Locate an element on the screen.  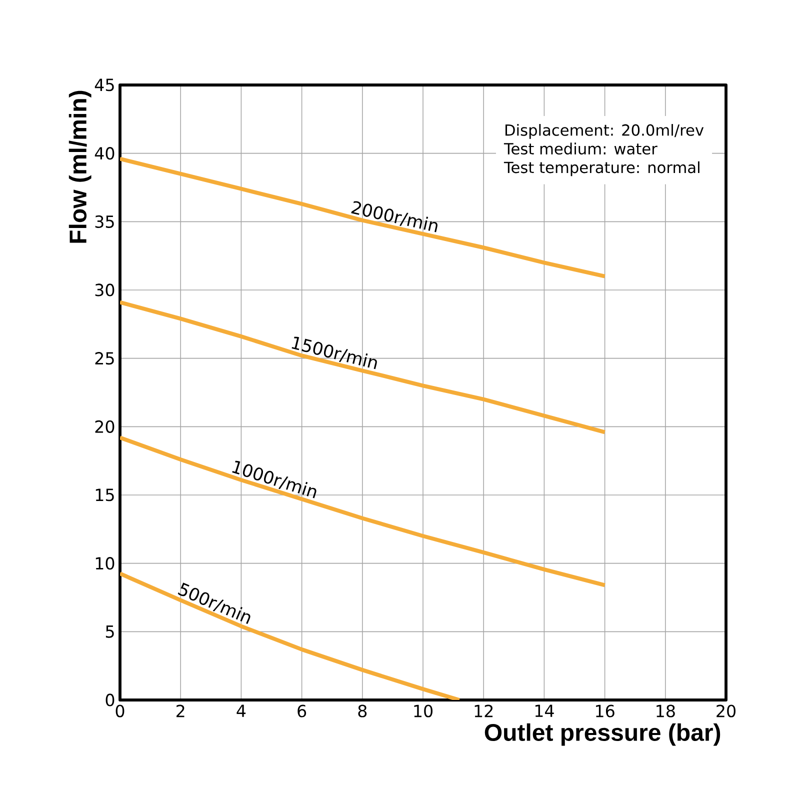
annotation: Displacement: 20.0ml/rev is located at coordinates (604, 131).